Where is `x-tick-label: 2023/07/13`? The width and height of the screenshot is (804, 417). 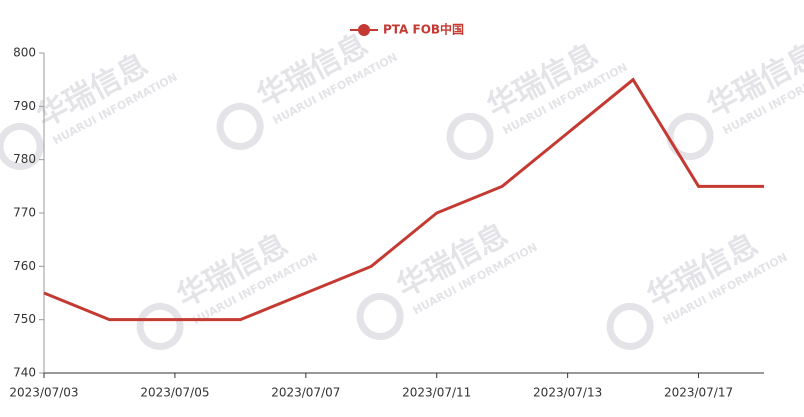 x-tick-label: 2023/07/13 is located at coordinates (567, 393).